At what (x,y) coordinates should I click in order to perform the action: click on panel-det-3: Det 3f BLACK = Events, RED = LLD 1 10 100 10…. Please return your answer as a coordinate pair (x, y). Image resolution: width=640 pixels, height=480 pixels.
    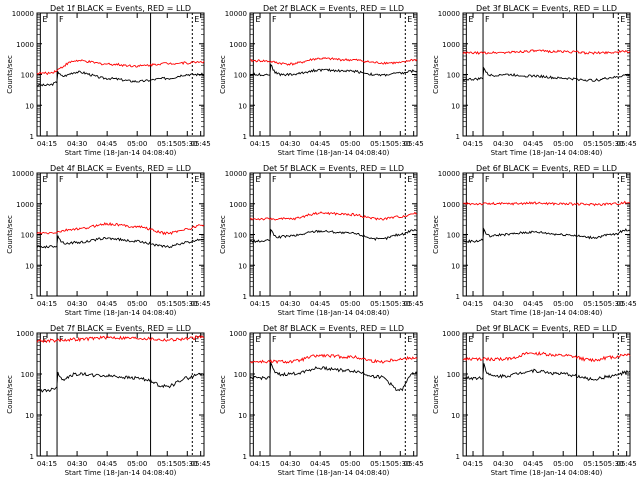
    Looking at the image, I should click on (534, 80).